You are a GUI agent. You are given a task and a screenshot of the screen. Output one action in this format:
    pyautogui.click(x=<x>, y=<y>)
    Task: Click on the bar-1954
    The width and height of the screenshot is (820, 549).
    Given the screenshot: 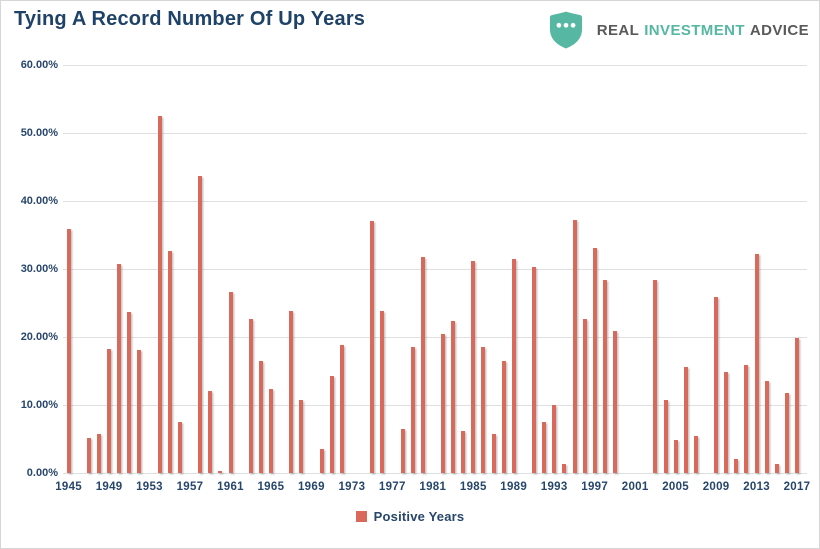 What is the action you would take?
    pyautogui.click(x=159, y=294)
    